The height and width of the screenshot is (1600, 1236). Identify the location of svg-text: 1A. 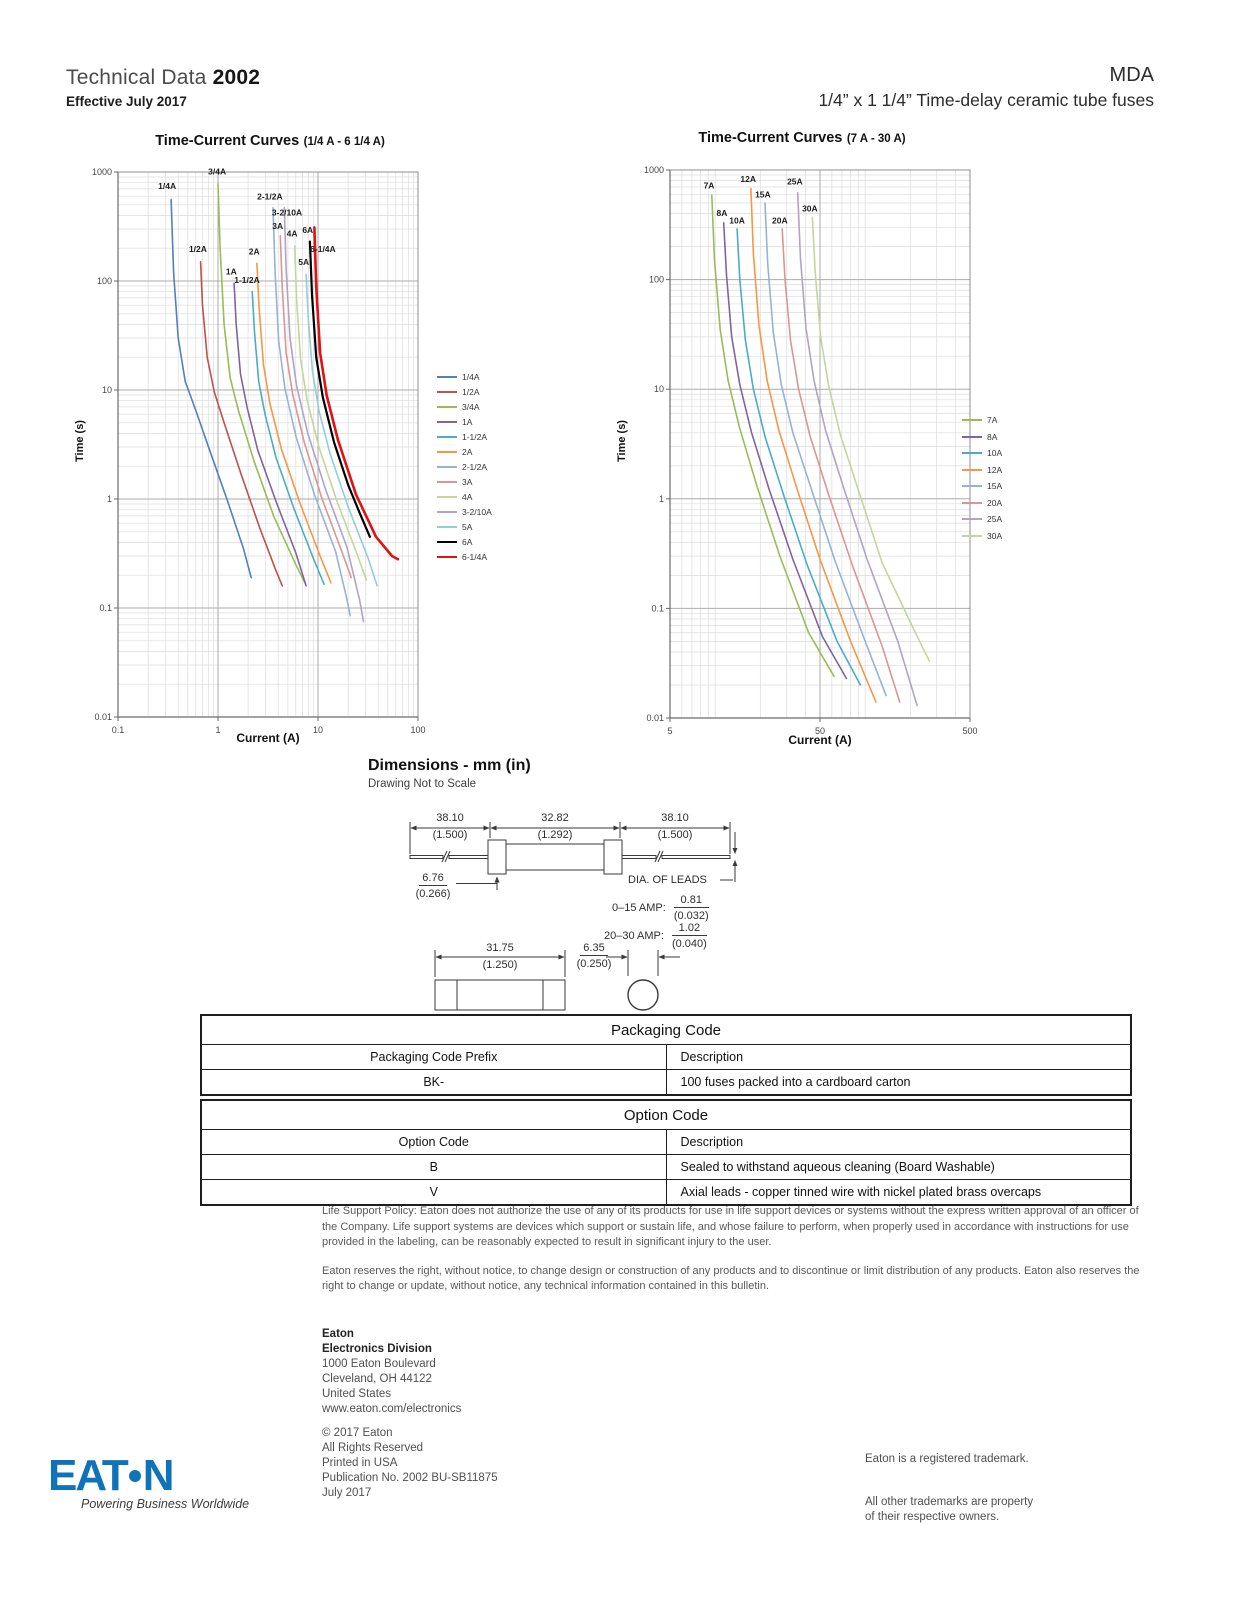
(231, 271).